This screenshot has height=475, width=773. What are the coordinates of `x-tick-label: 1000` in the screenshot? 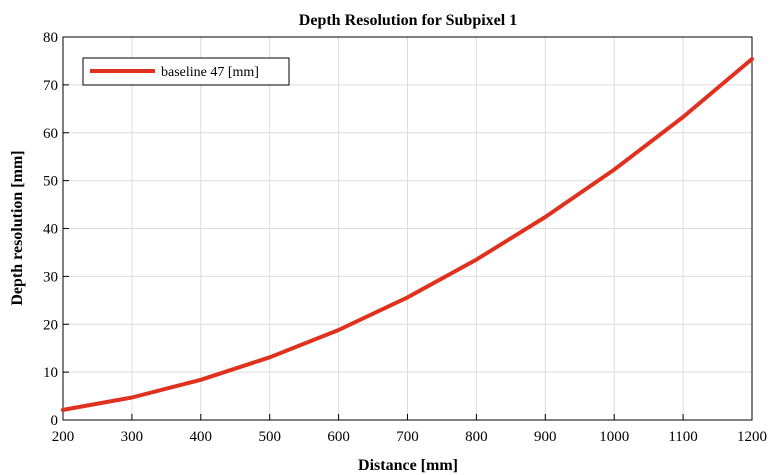 It's located at (614, 437).